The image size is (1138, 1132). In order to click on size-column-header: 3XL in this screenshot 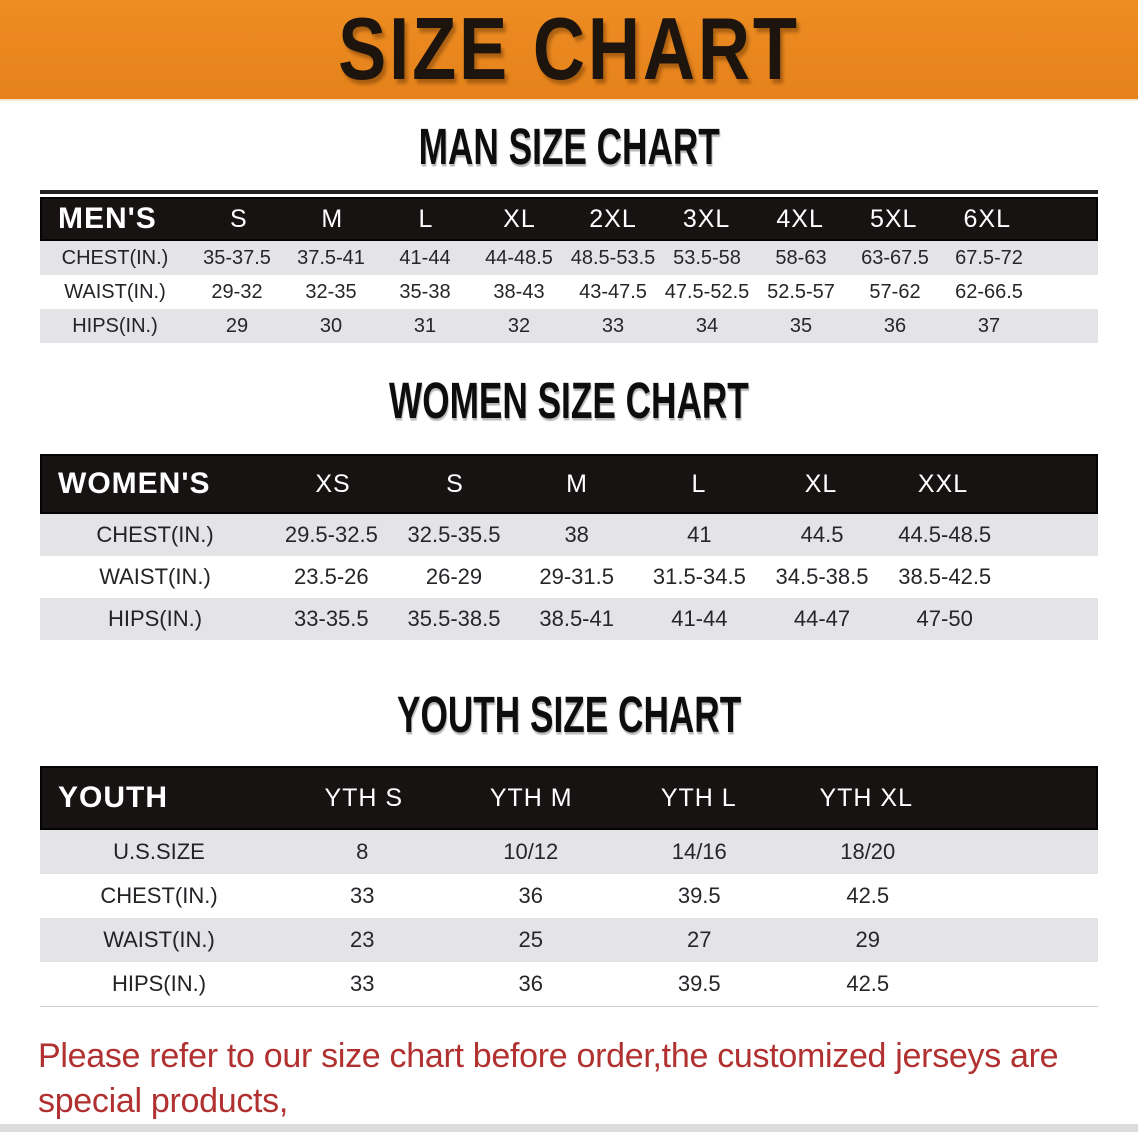, I will do `click(706, 218)`.